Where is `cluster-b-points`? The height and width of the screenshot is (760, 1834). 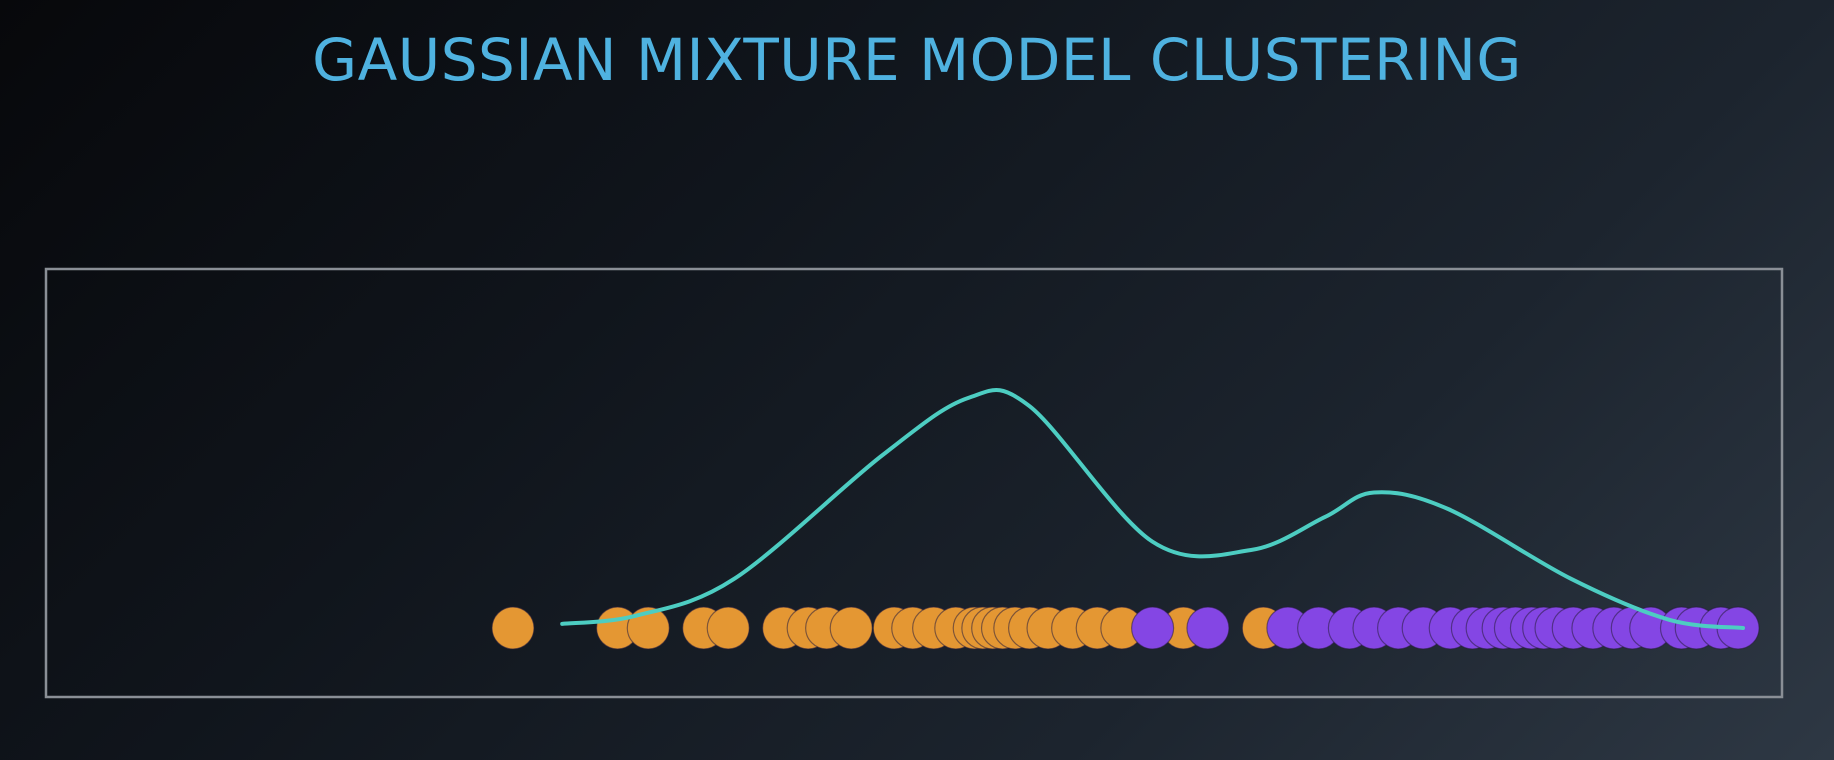
cluster-b-points is located at coordinates (1445, 628).